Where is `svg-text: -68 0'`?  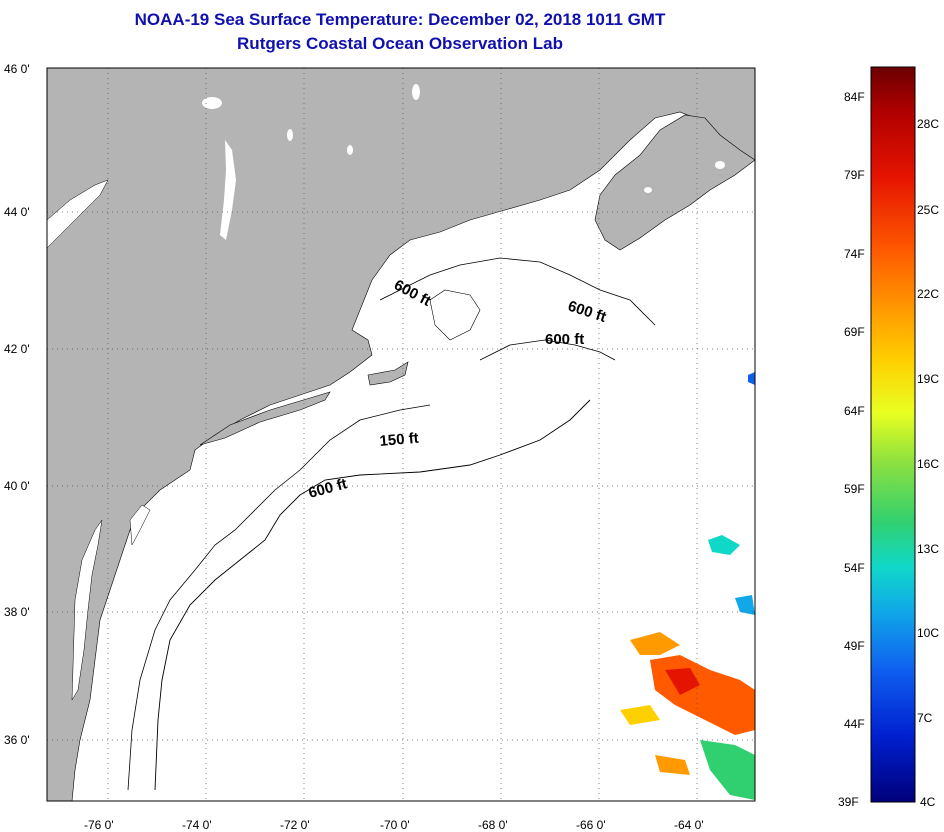
svg-text: -68 0' is located at coordinates (493, 825).